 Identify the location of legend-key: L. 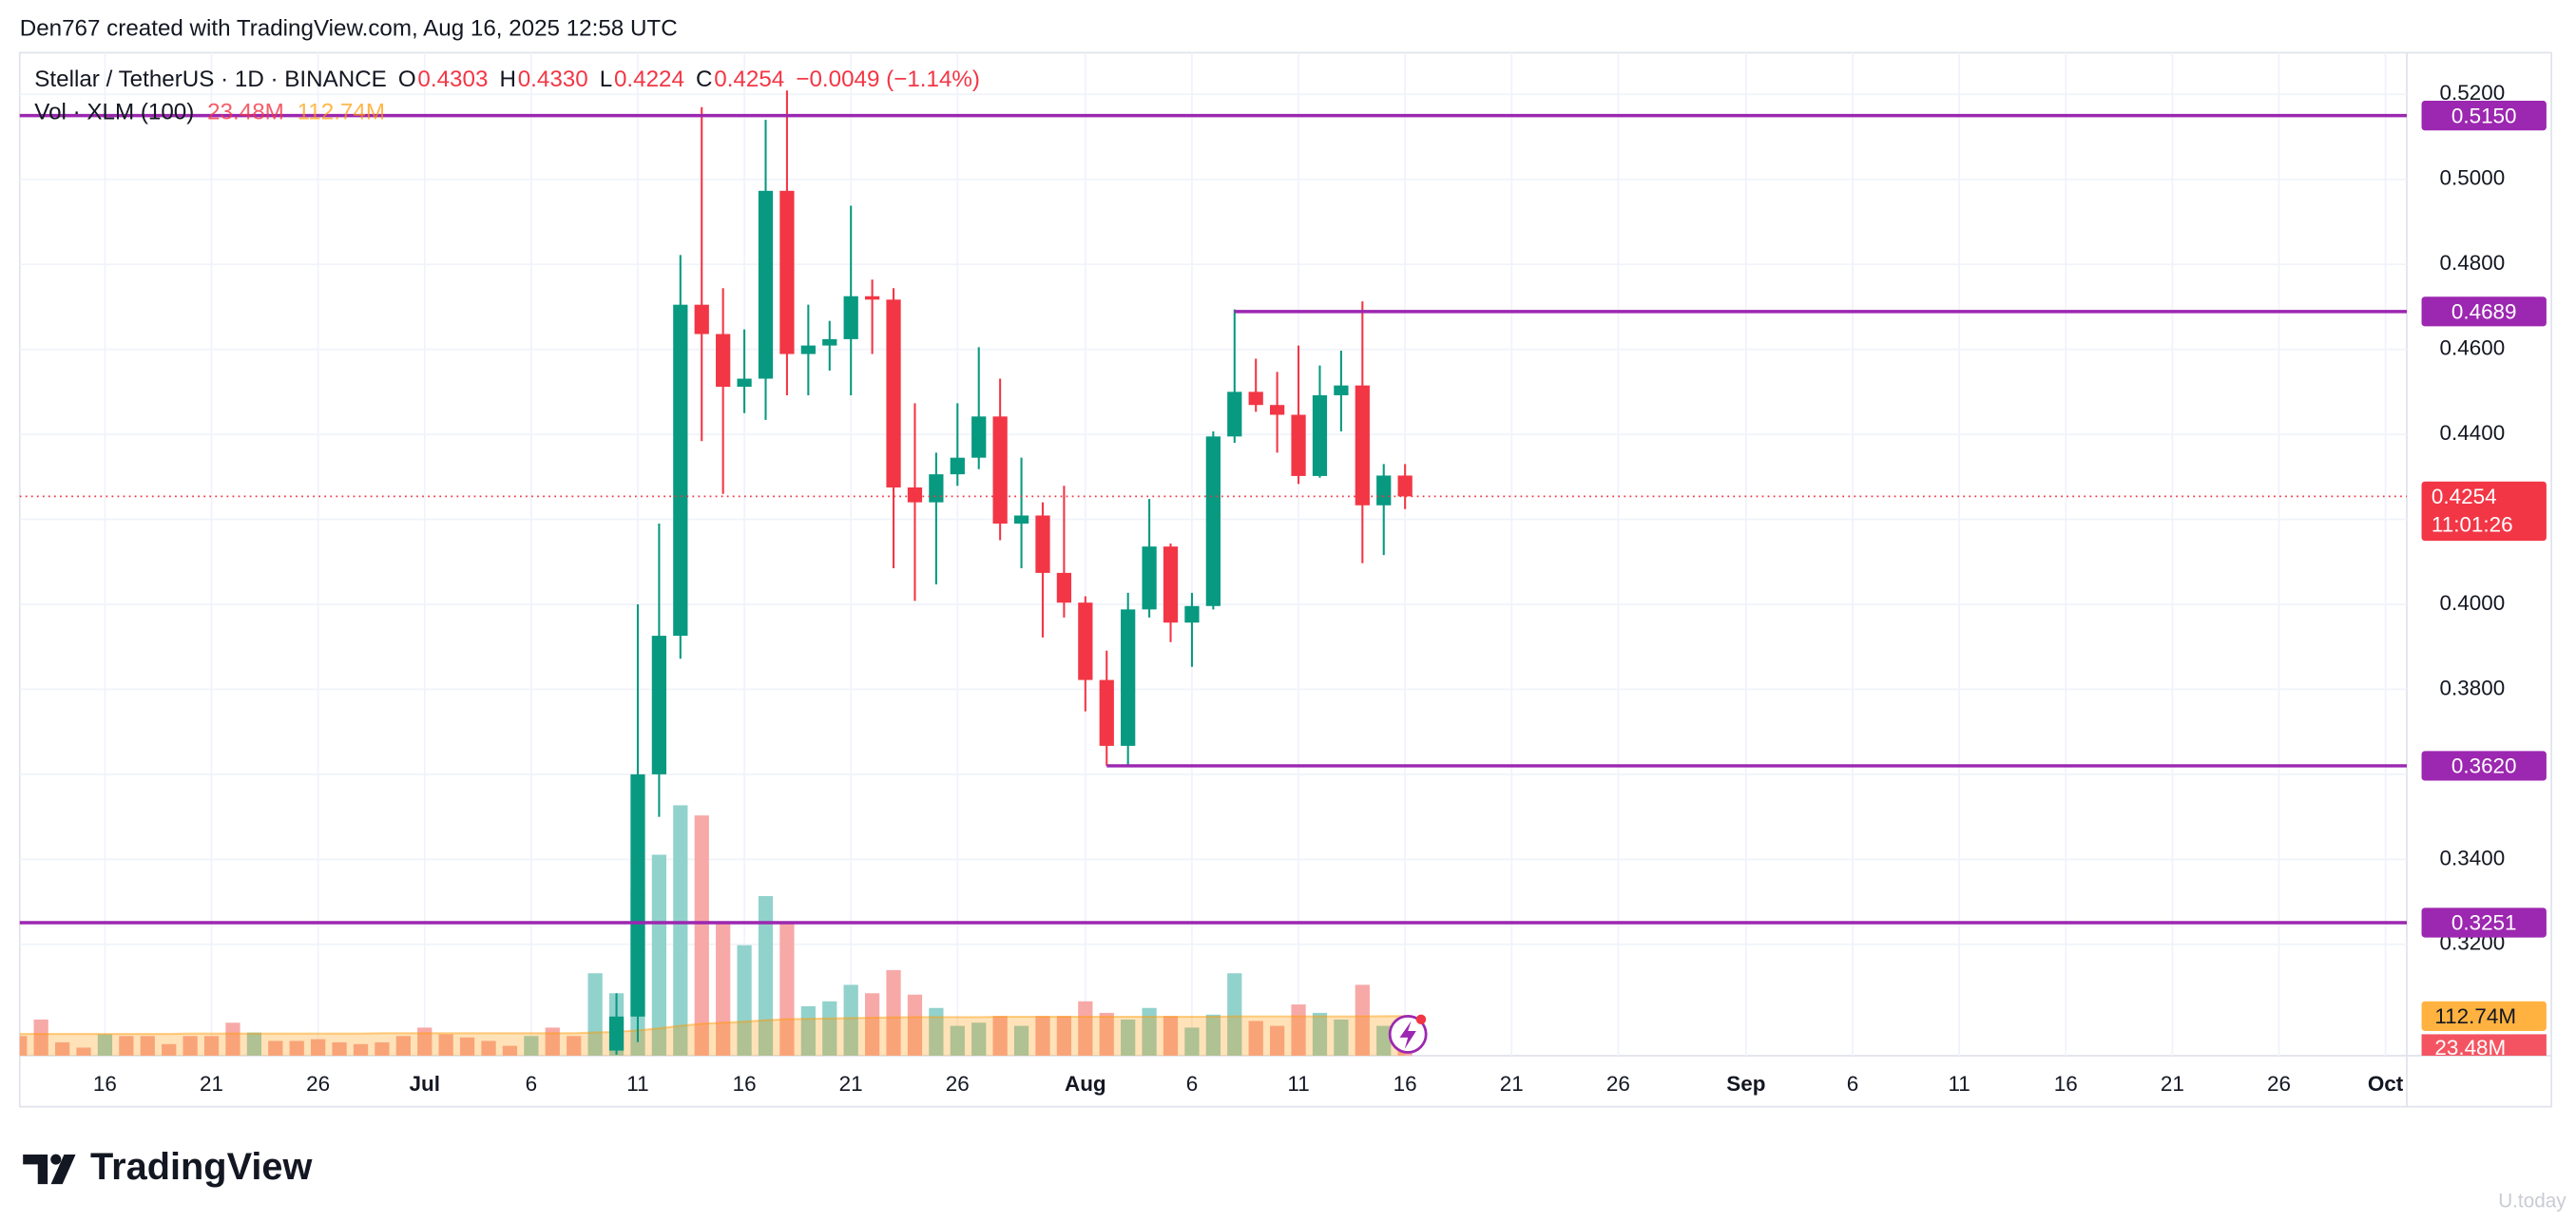
(606, 80).